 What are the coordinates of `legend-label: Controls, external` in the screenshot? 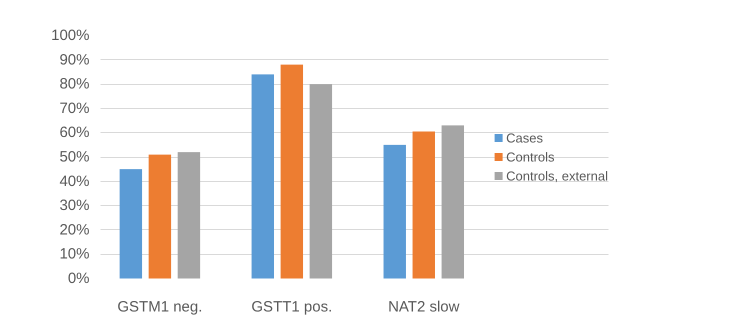 It's located at (557, 175).